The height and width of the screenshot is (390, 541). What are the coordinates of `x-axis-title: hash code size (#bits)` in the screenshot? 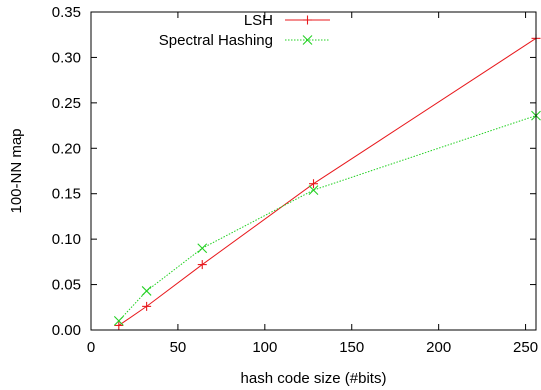 It's located at (314, 378).